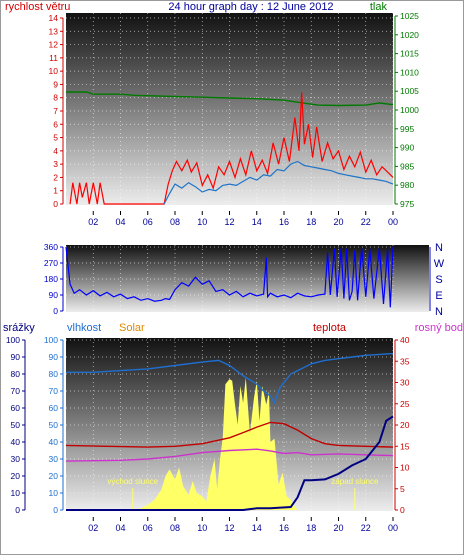 This screenshot has height=559, width=464. What do you see at coordinates (84, 328) in the screenshot?
I see `humidity-label: vlhkost` at bounding box center [84, 328].